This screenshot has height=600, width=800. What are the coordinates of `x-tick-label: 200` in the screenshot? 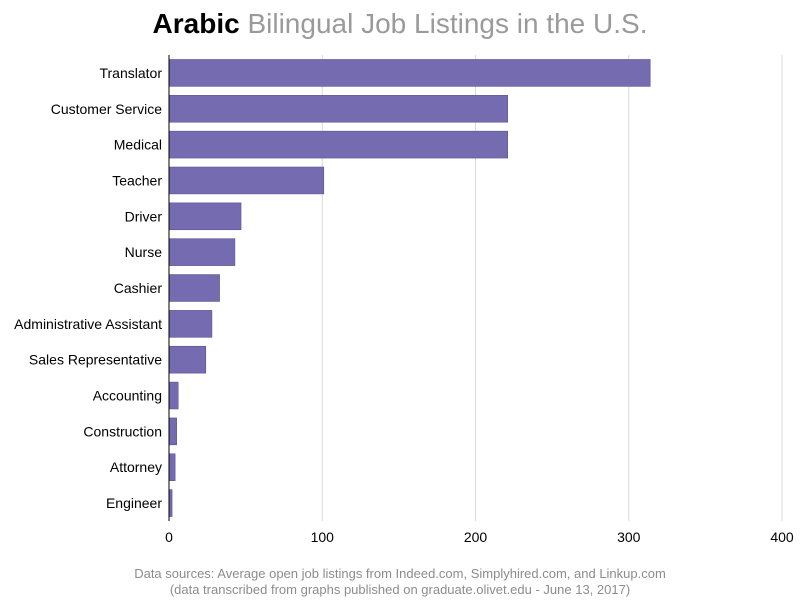 It's located at (476, 537).